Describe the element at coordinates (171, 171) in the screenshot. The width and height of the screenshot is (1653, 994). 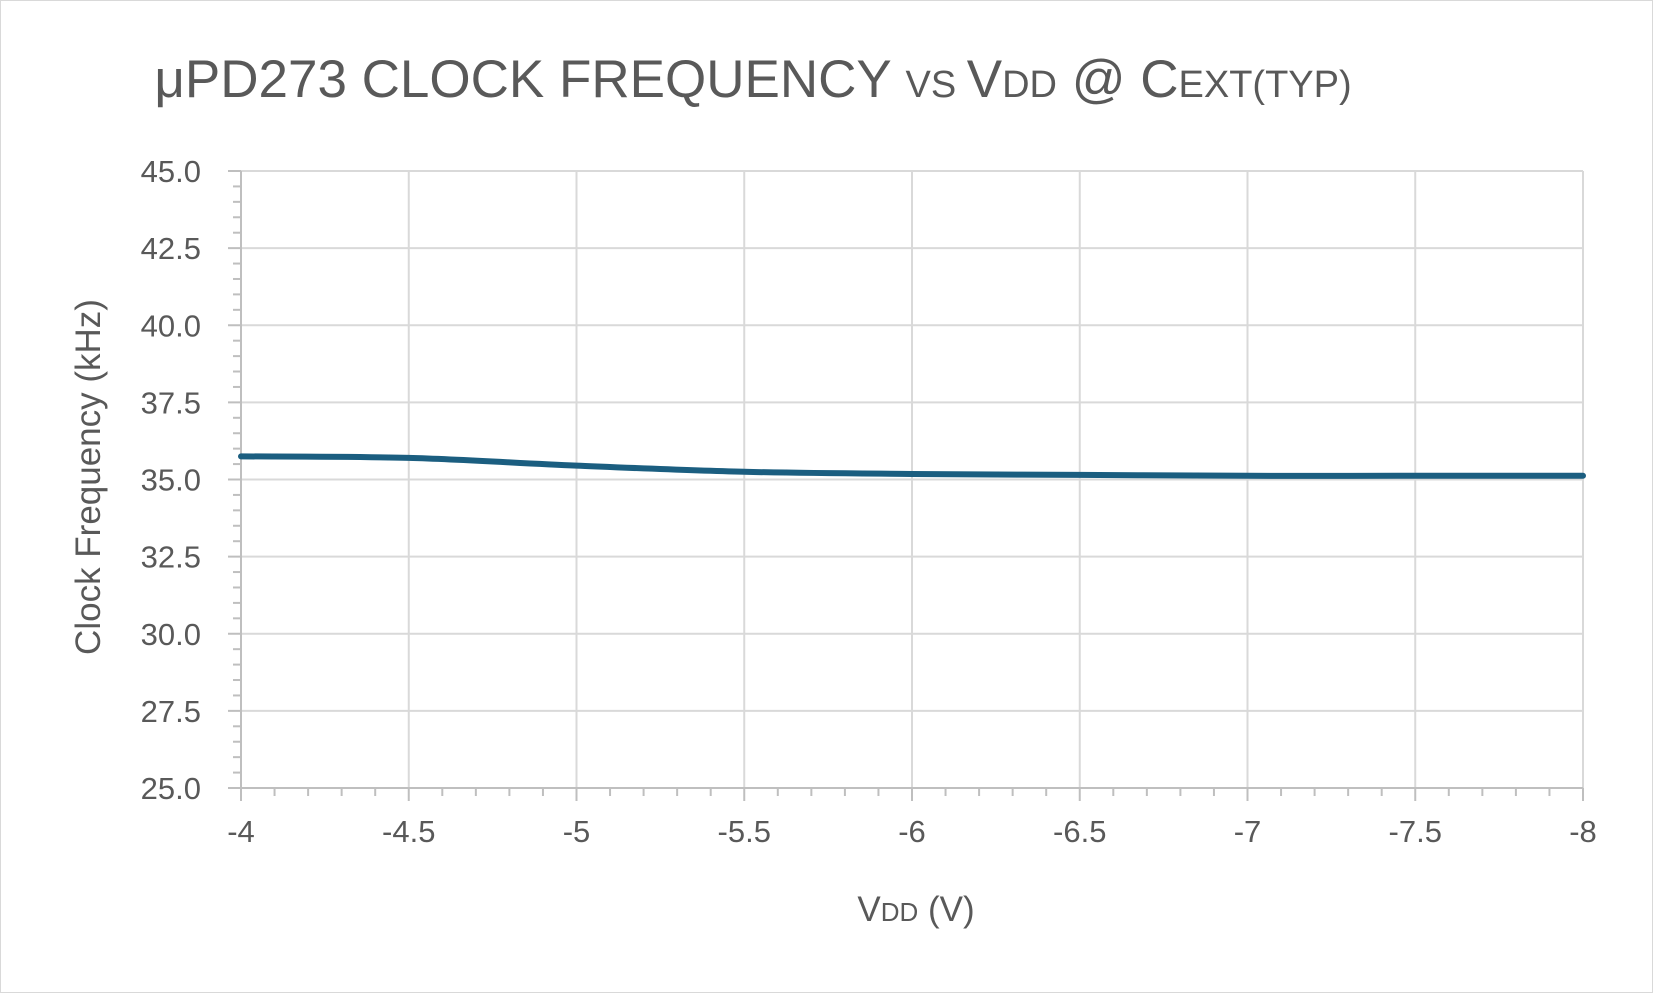
I see `y-tick-label: 45.0` at that location.